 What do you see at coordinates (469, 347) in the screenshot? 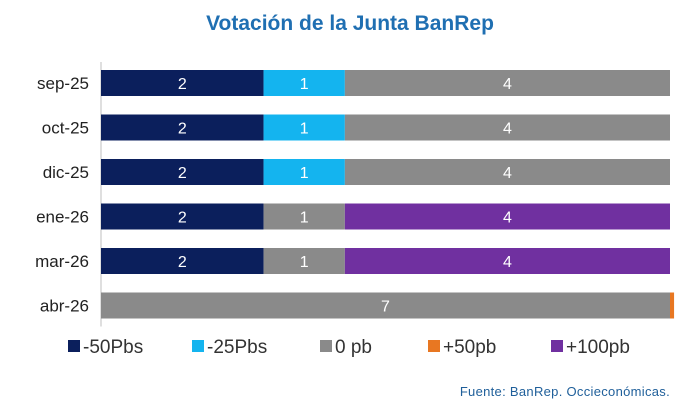
I see `legend-label: +50pb` at bounding box center [469, 347].